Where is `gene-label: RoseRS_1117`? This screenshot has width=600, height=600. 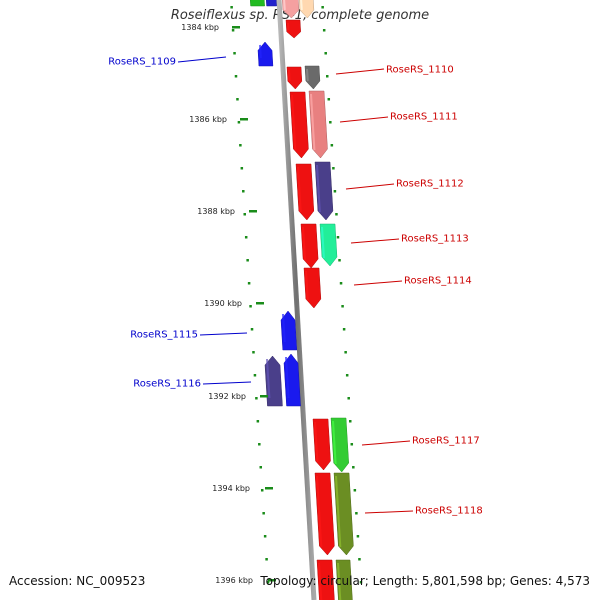
gene-label: RoseRS_1117 is located at coordinates (446, 441).